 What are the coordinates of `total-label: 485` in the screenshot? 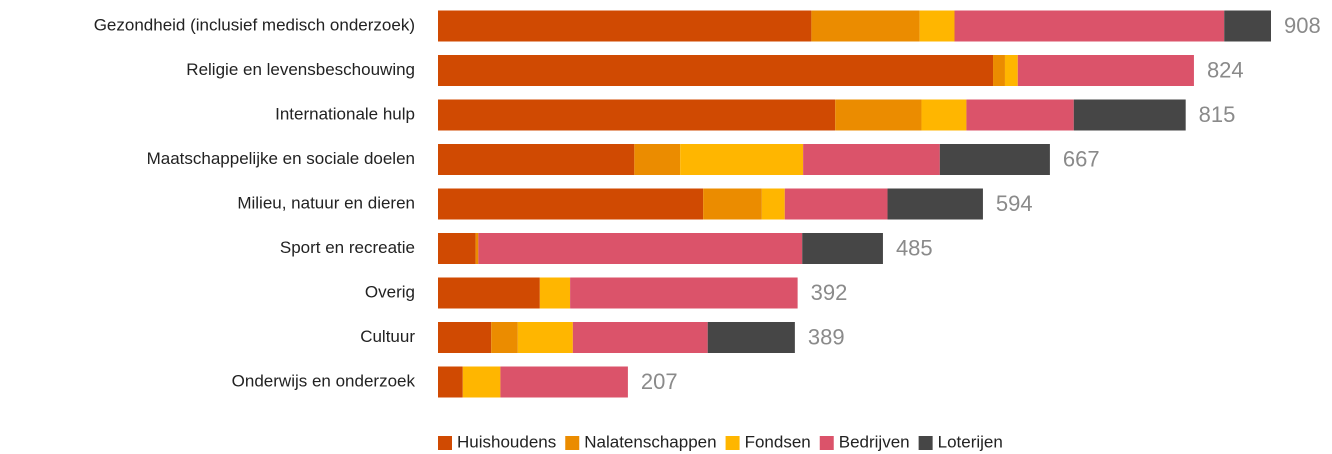 It's located at (914, 247).